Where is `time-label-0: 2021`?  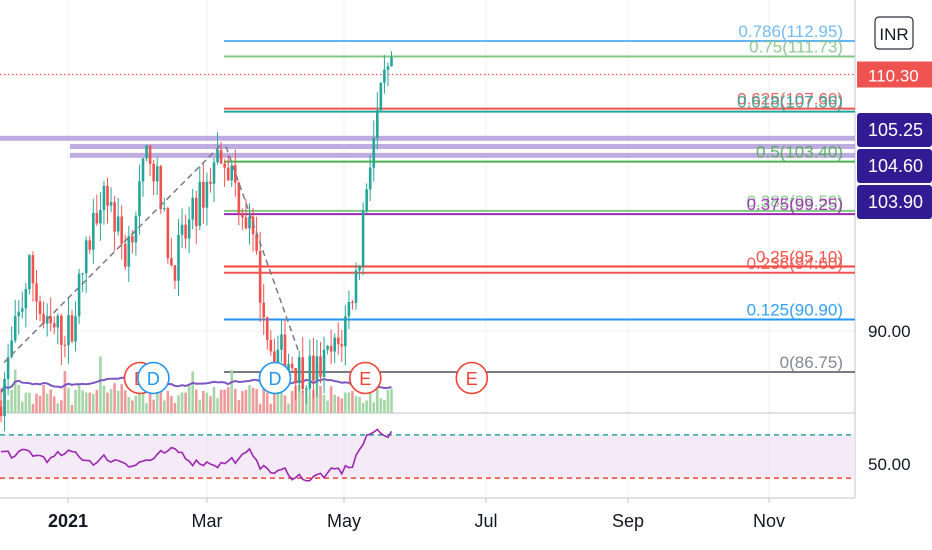 time-label-0: 2021 is located at coordinates (68, 521).